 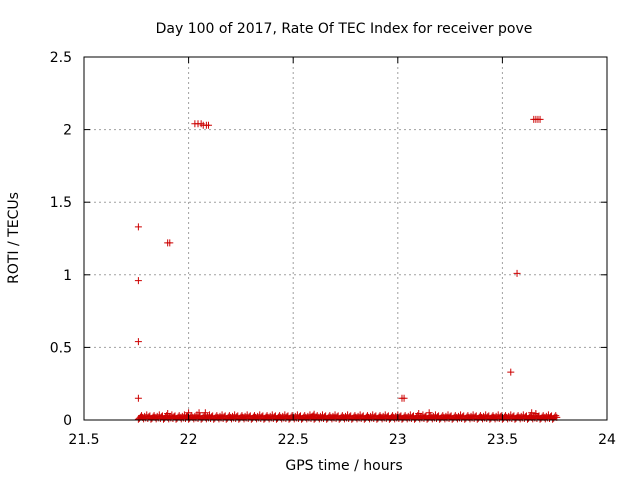 What do you see at coordinates (67, 421) in the screenshot?
I see `y-tick-label: 0` at bounding box center [67, 421].